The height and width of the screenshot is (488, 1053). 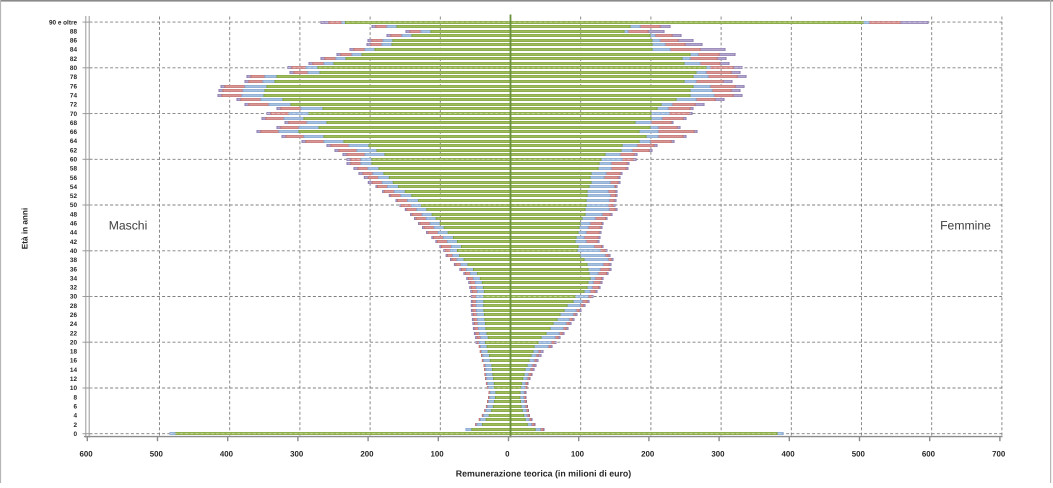 I want to click on svg-text: 90 e oltre, so click(x=63, y=22).